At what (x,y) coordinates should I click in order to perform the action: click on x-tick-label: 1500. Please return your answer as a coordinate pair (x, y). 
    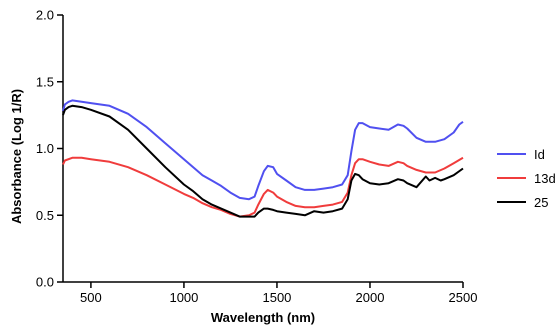
    Looking at the image, I should click on (276, 297).